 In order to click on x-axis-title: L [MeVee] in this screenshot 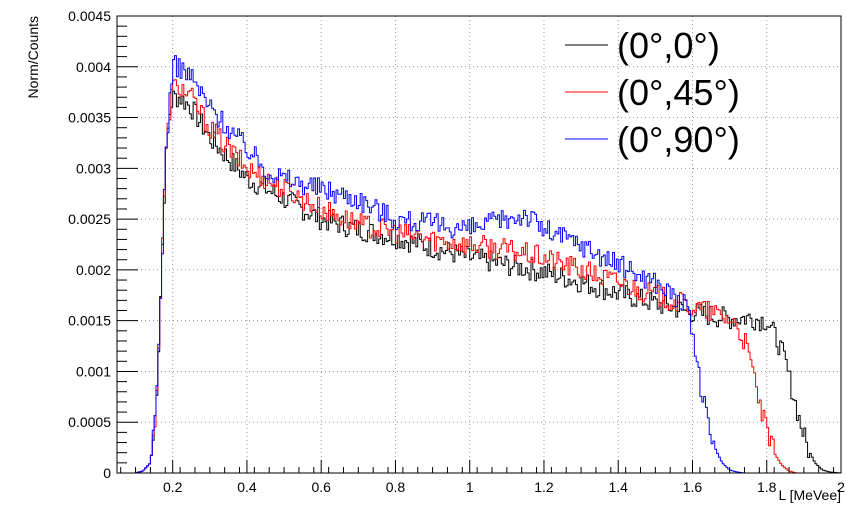, I will do `click(809, 495)`.